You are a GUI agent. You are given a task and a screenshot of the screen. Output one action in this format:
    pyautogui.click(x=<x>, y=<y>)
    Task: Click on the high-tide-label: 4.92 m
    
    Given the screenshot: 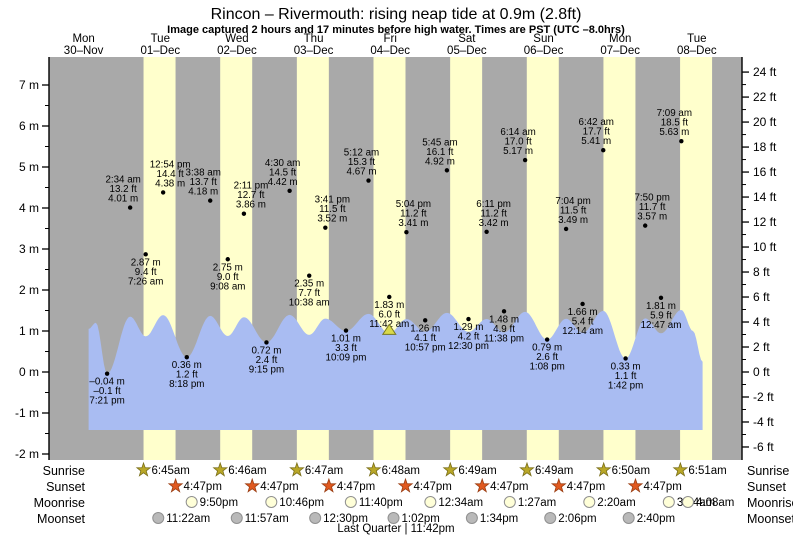 What is the action you would take?
    pyautogui.click(x=440, y=161)
    